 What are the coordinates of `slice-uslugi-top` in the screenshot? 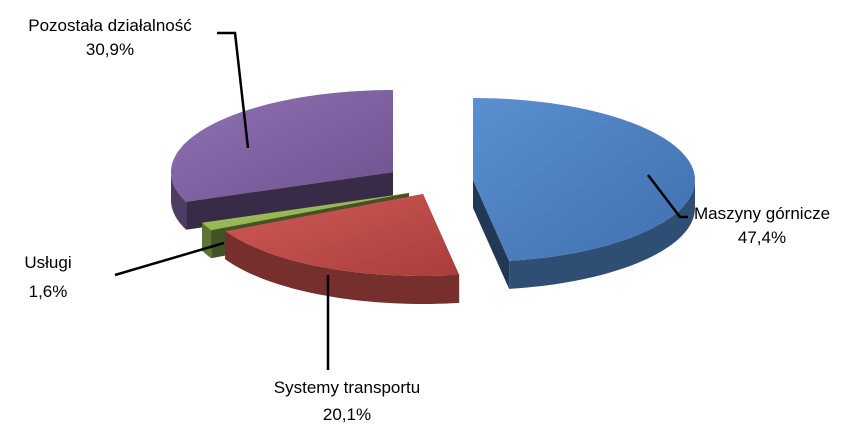 It's located at (305, 212).